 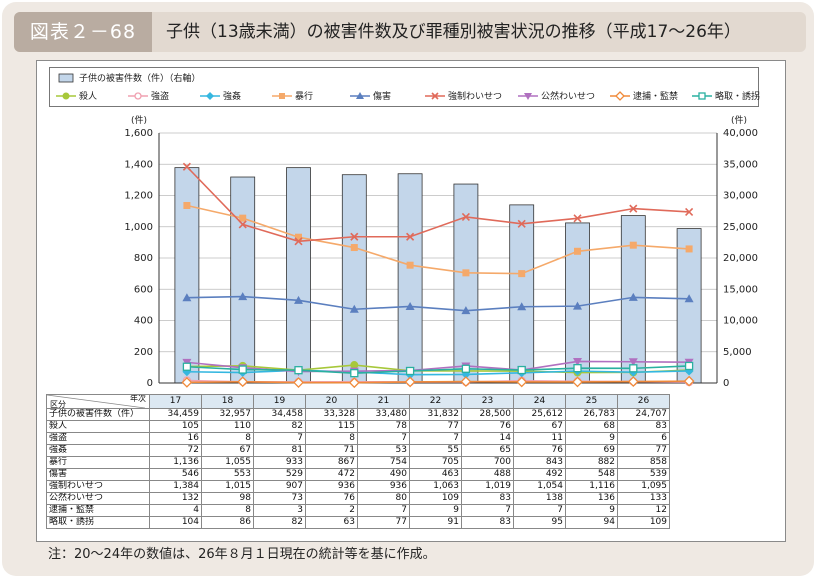 What do you see at coordinates (539, 498) in the screenshot?
I see `table-cell: 138` at bounding box center [539, 498].